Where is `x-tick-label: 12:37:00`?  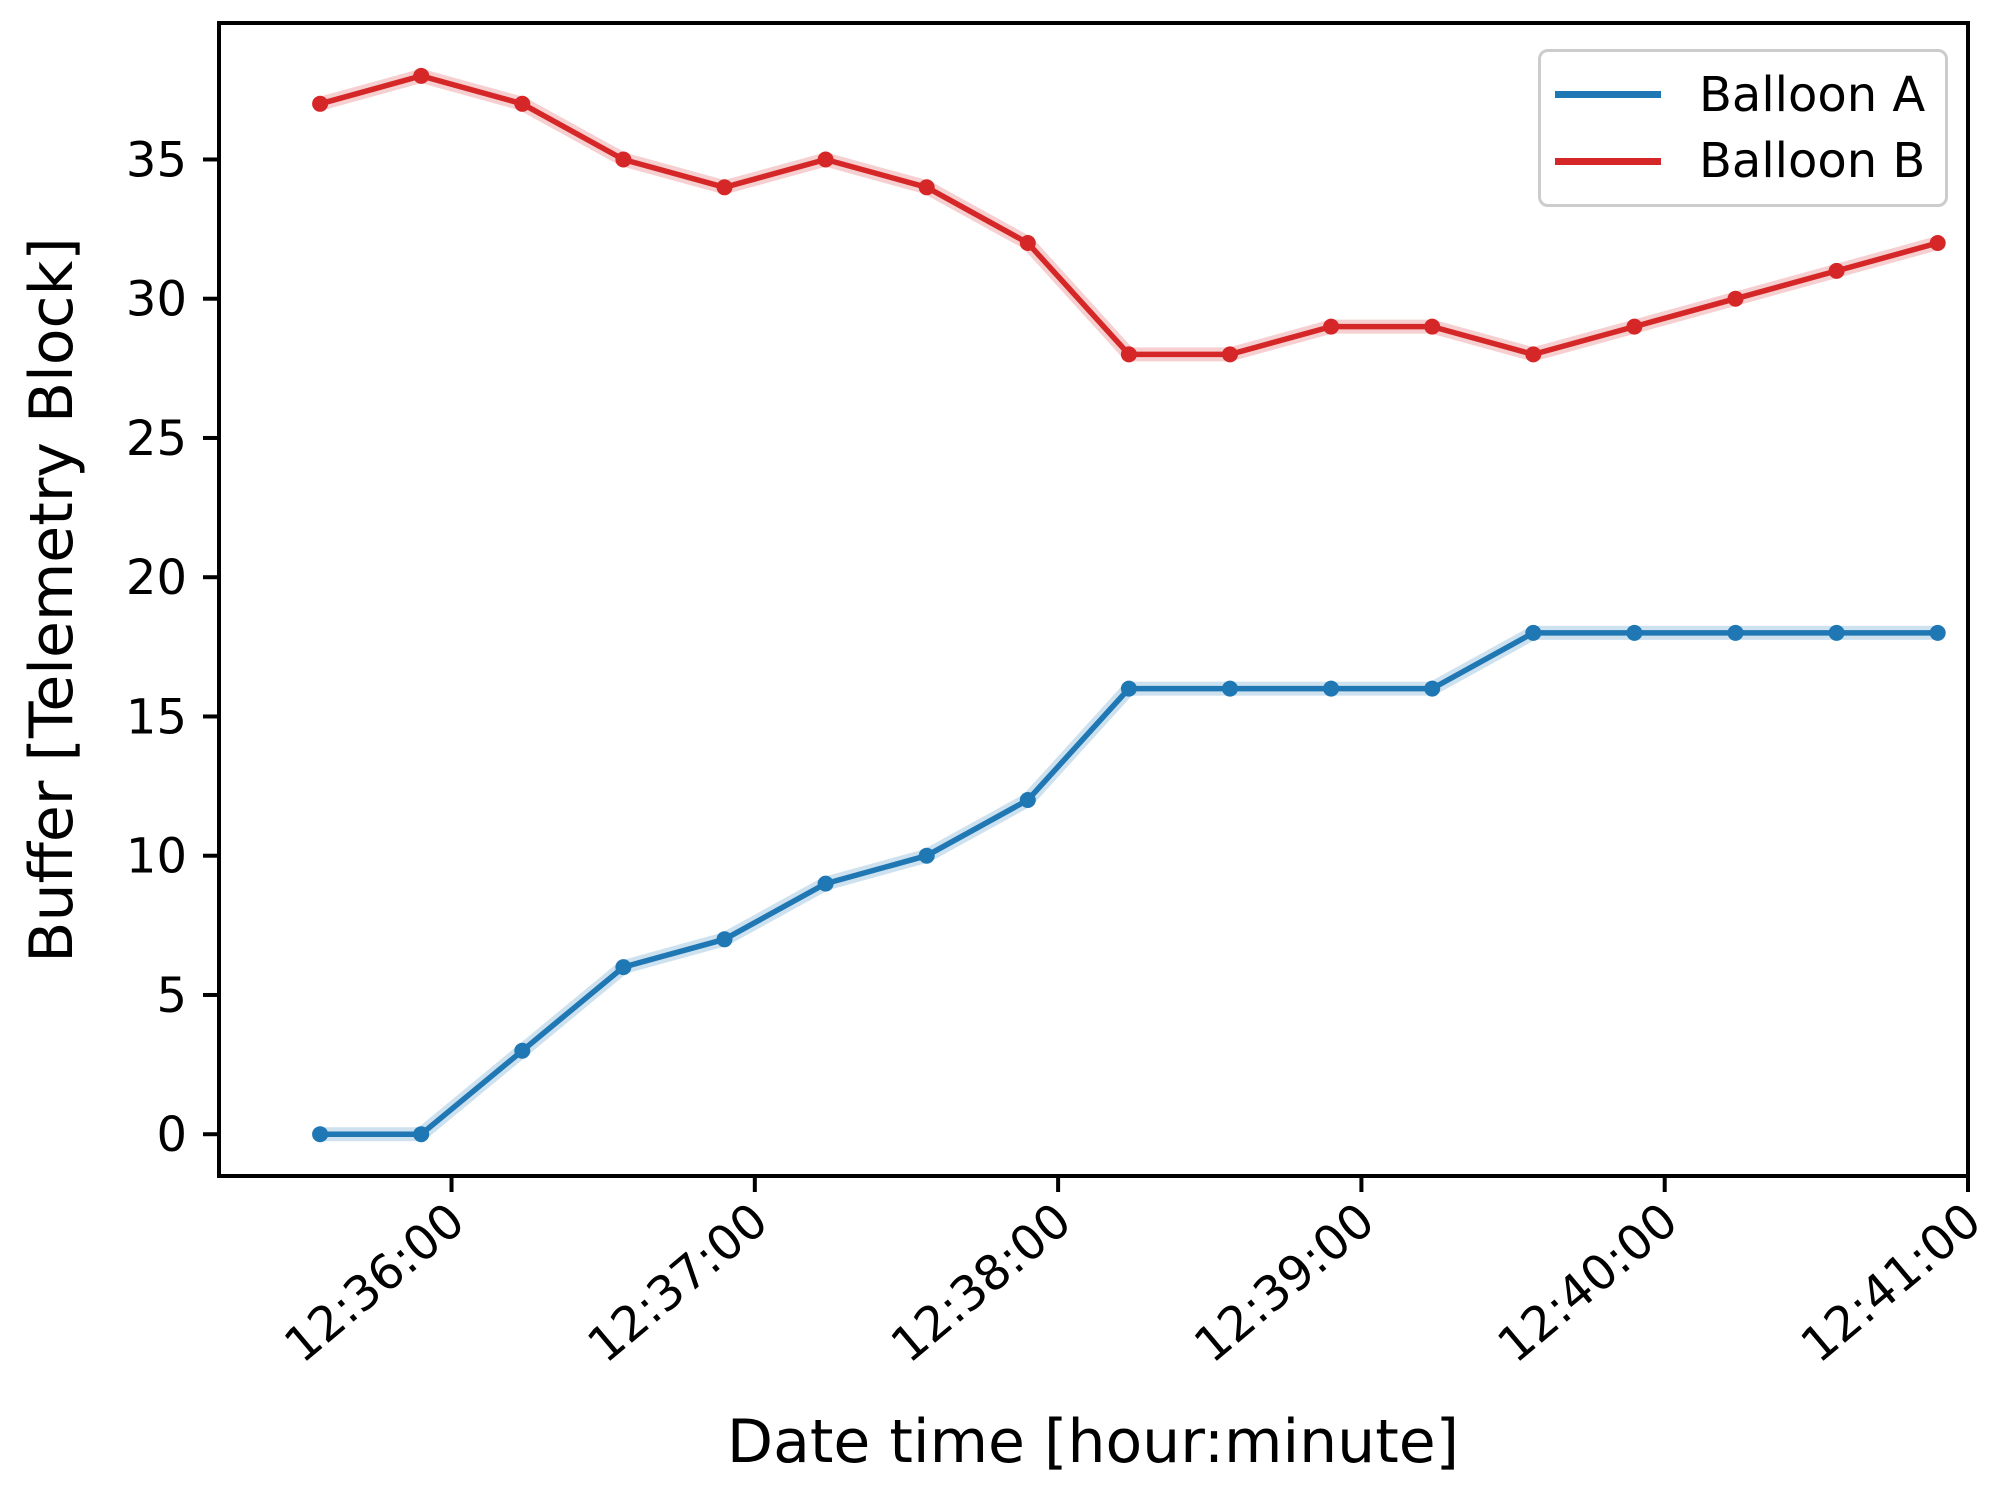 x-tick-label: 12:37:00 is located at coordinates (677, 1282).